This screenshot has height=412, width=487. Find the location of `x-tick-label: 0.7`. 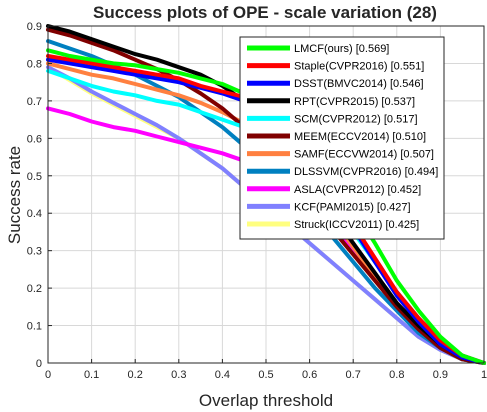

x-tick-label: 0.7 is located at coordinates (353, 375).